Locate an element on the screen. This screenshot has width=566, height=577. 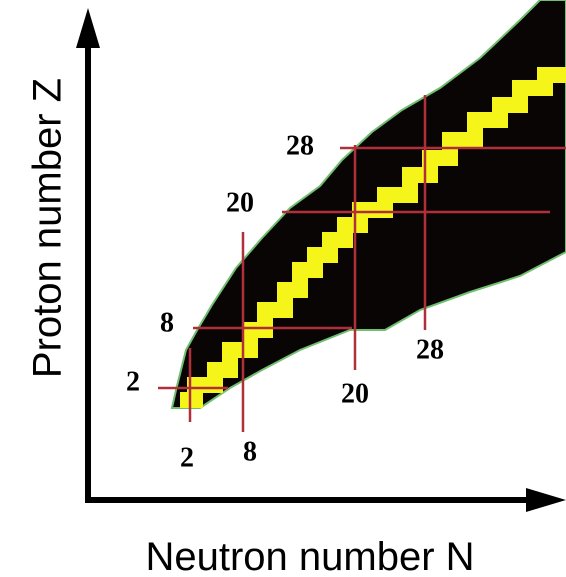
n-magic-label: 8 is located at coordinates (250, 451).